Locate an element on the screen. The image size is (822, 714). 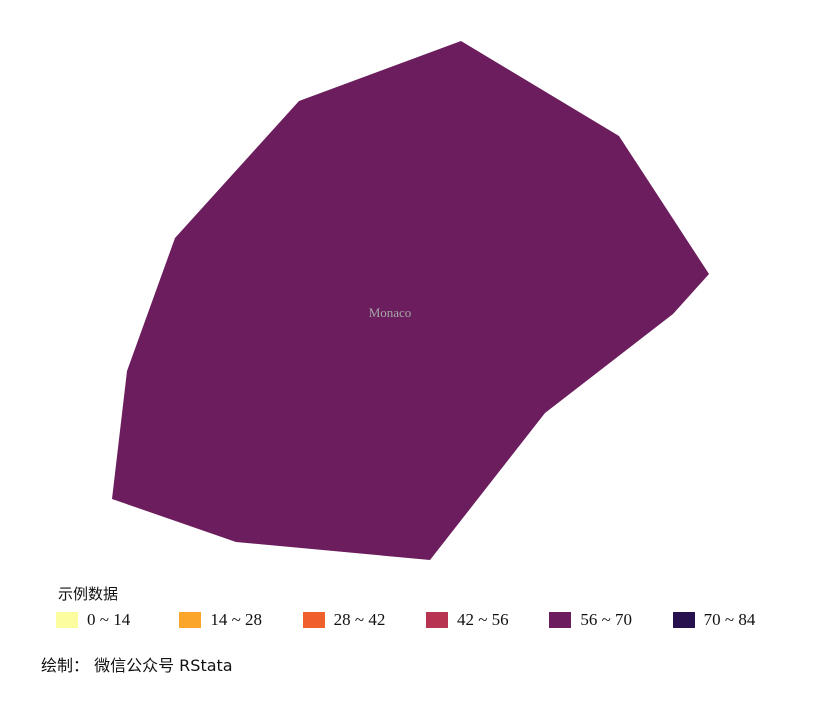
legend-item: 28 ~ 42 is located at coordinates (364, 620).